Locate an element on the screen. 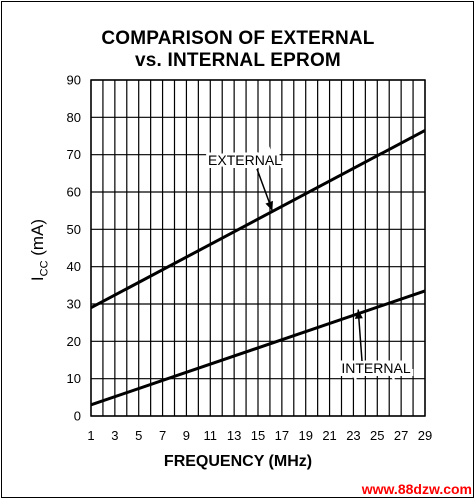 The width and height of the screenshot is (476, 500). annotation-arrowhead-external is located at coordinates (269, 205).